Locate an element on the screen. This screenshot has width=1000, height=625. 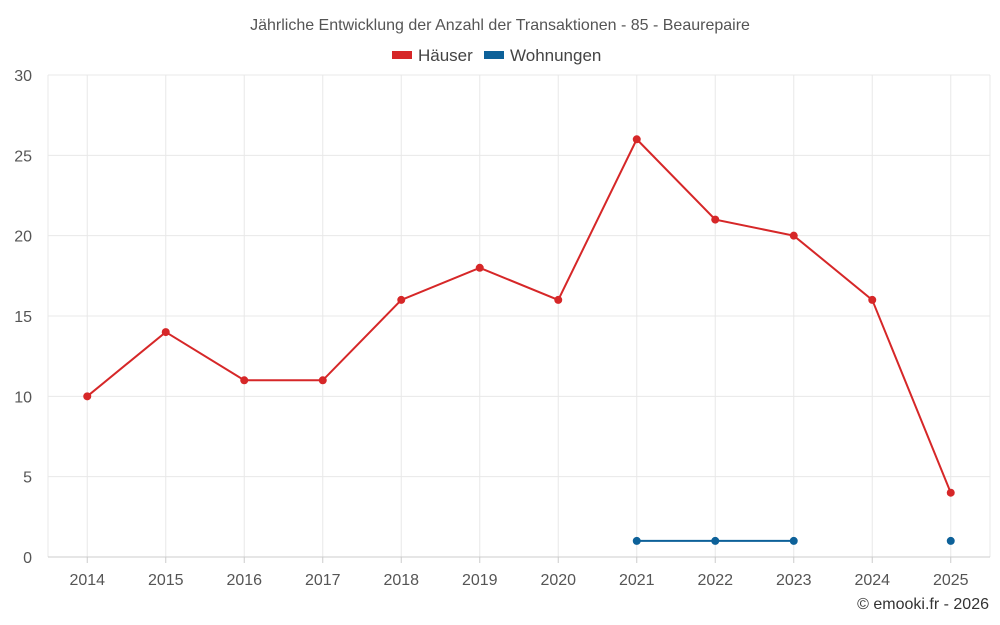
x-tick-label: 2023 is located at coordinates (794, 580).